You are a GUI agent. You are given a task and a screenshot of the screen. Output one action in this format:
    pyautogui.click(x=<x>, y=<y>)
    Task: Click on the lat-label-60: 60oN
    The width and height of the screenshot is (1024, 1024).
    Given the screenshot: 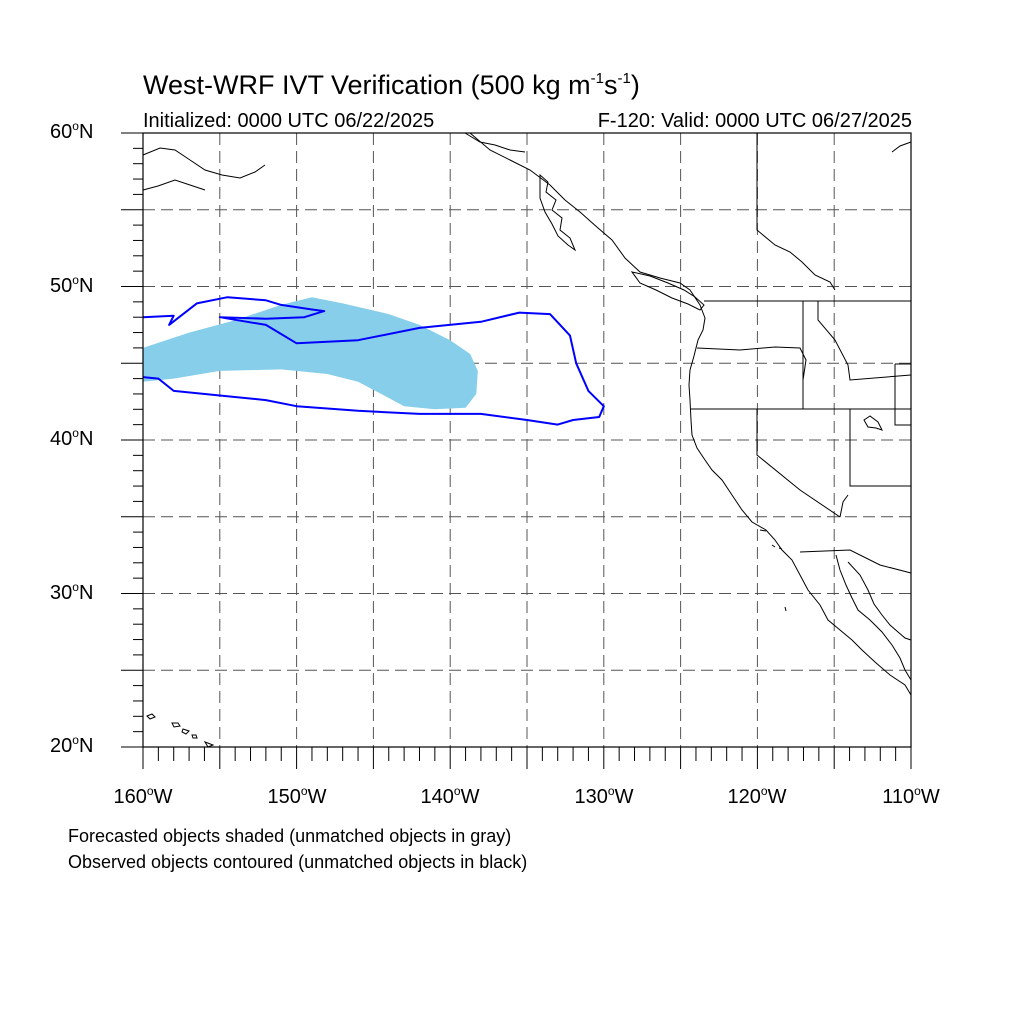 What is the action you would take?
    pyautogui.click(x=72, y=131)
    